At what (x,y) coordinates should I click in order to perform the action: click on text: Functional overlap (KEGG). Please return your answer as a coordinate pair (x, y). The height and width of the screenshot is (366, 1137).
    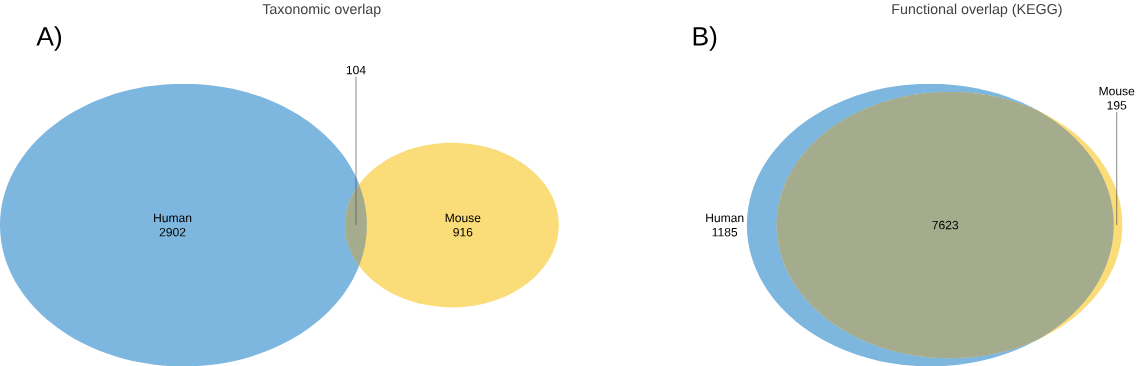
    Looking at the image, I should click on (977, 10).